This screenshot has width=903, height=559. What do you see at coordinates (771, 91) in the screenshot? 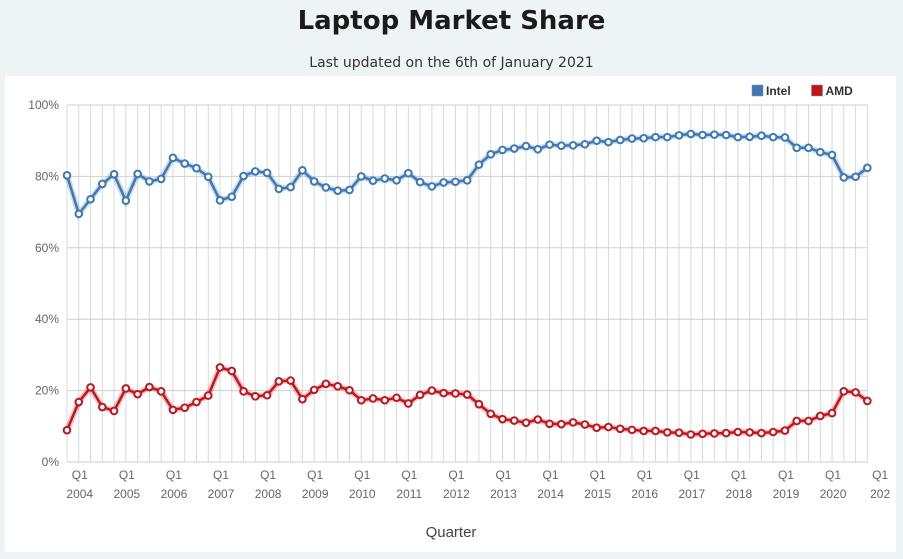
I see `legend-item-intel: Intel` at bounding box center [771, 91].